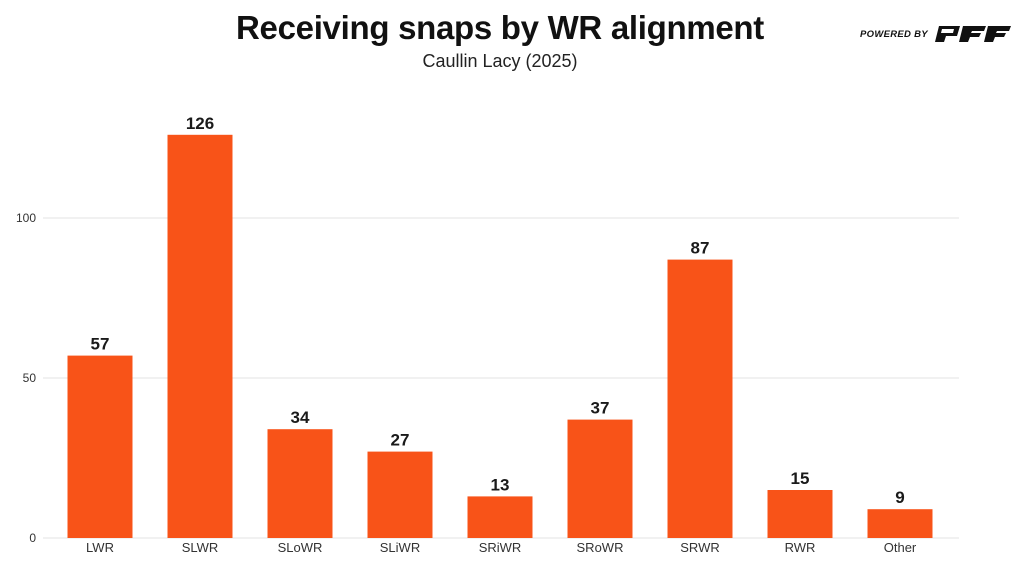 The width and height of the screenshot is (1024, 571). What do you see at coordinates (899, 497) in the screenshot?
I see `data-label: 9` at bounding box center [899, 497].